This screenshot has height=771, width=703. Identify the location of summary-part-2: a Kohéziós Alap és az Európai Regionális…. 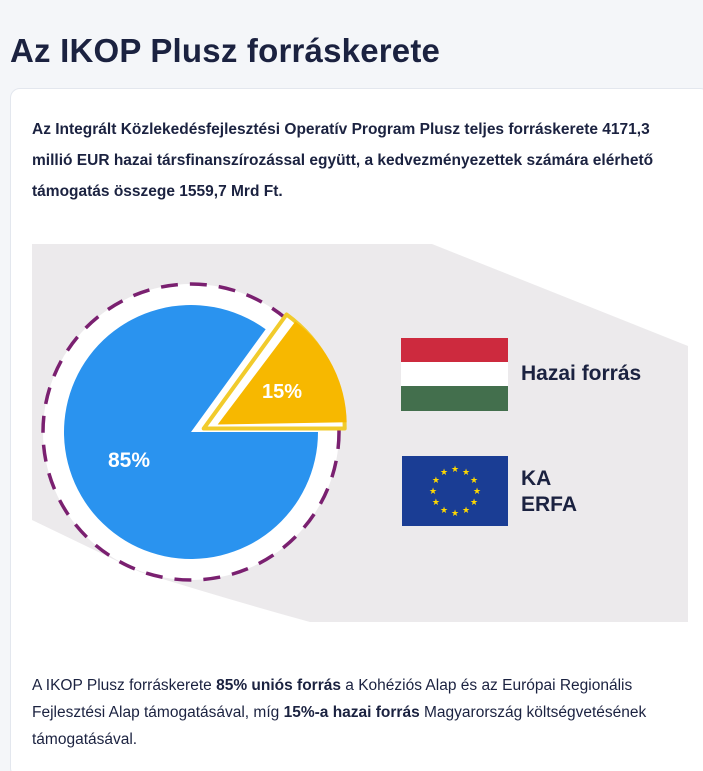
(332, 699).